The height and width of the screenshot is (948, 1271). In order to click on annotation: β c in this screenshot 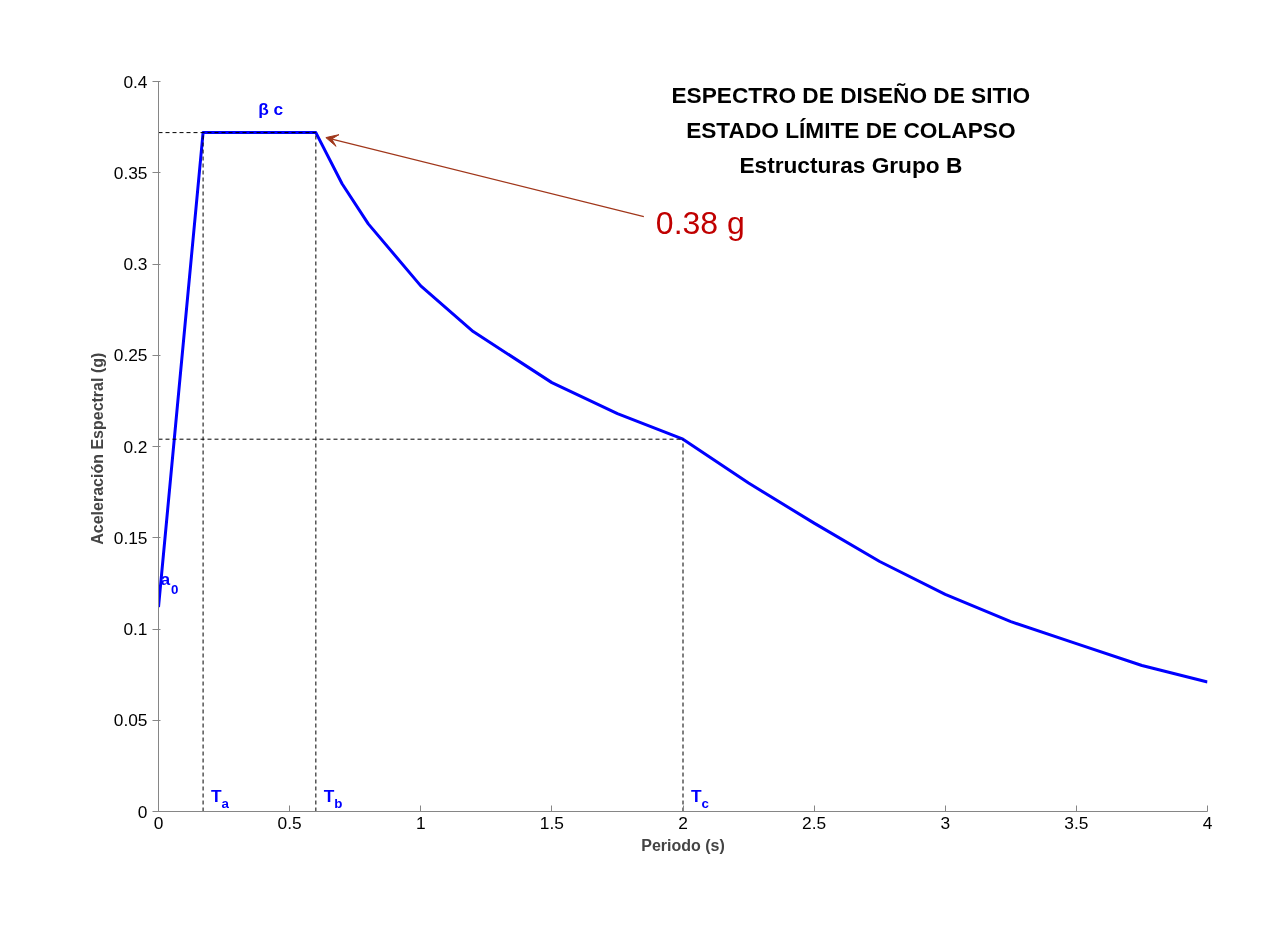, I will do `click(271, 108)`.